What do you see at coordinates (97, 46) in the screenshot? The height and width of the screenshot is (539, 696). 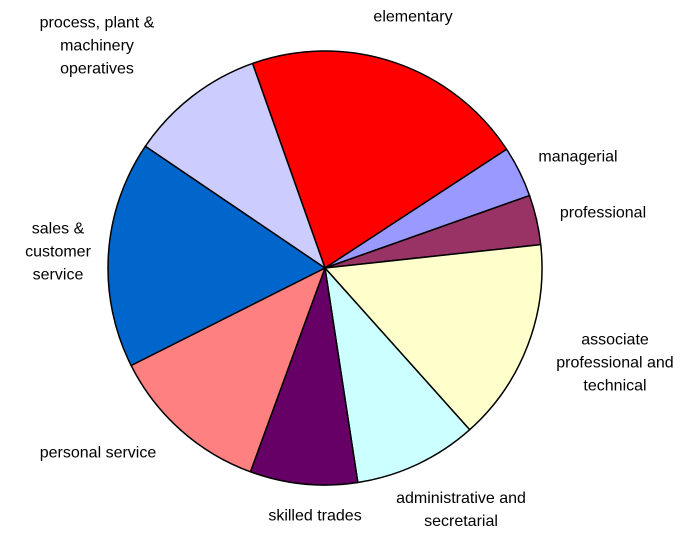 I see `slice-label: process, plant & machinery operatives` at bounding box center [97, 46].